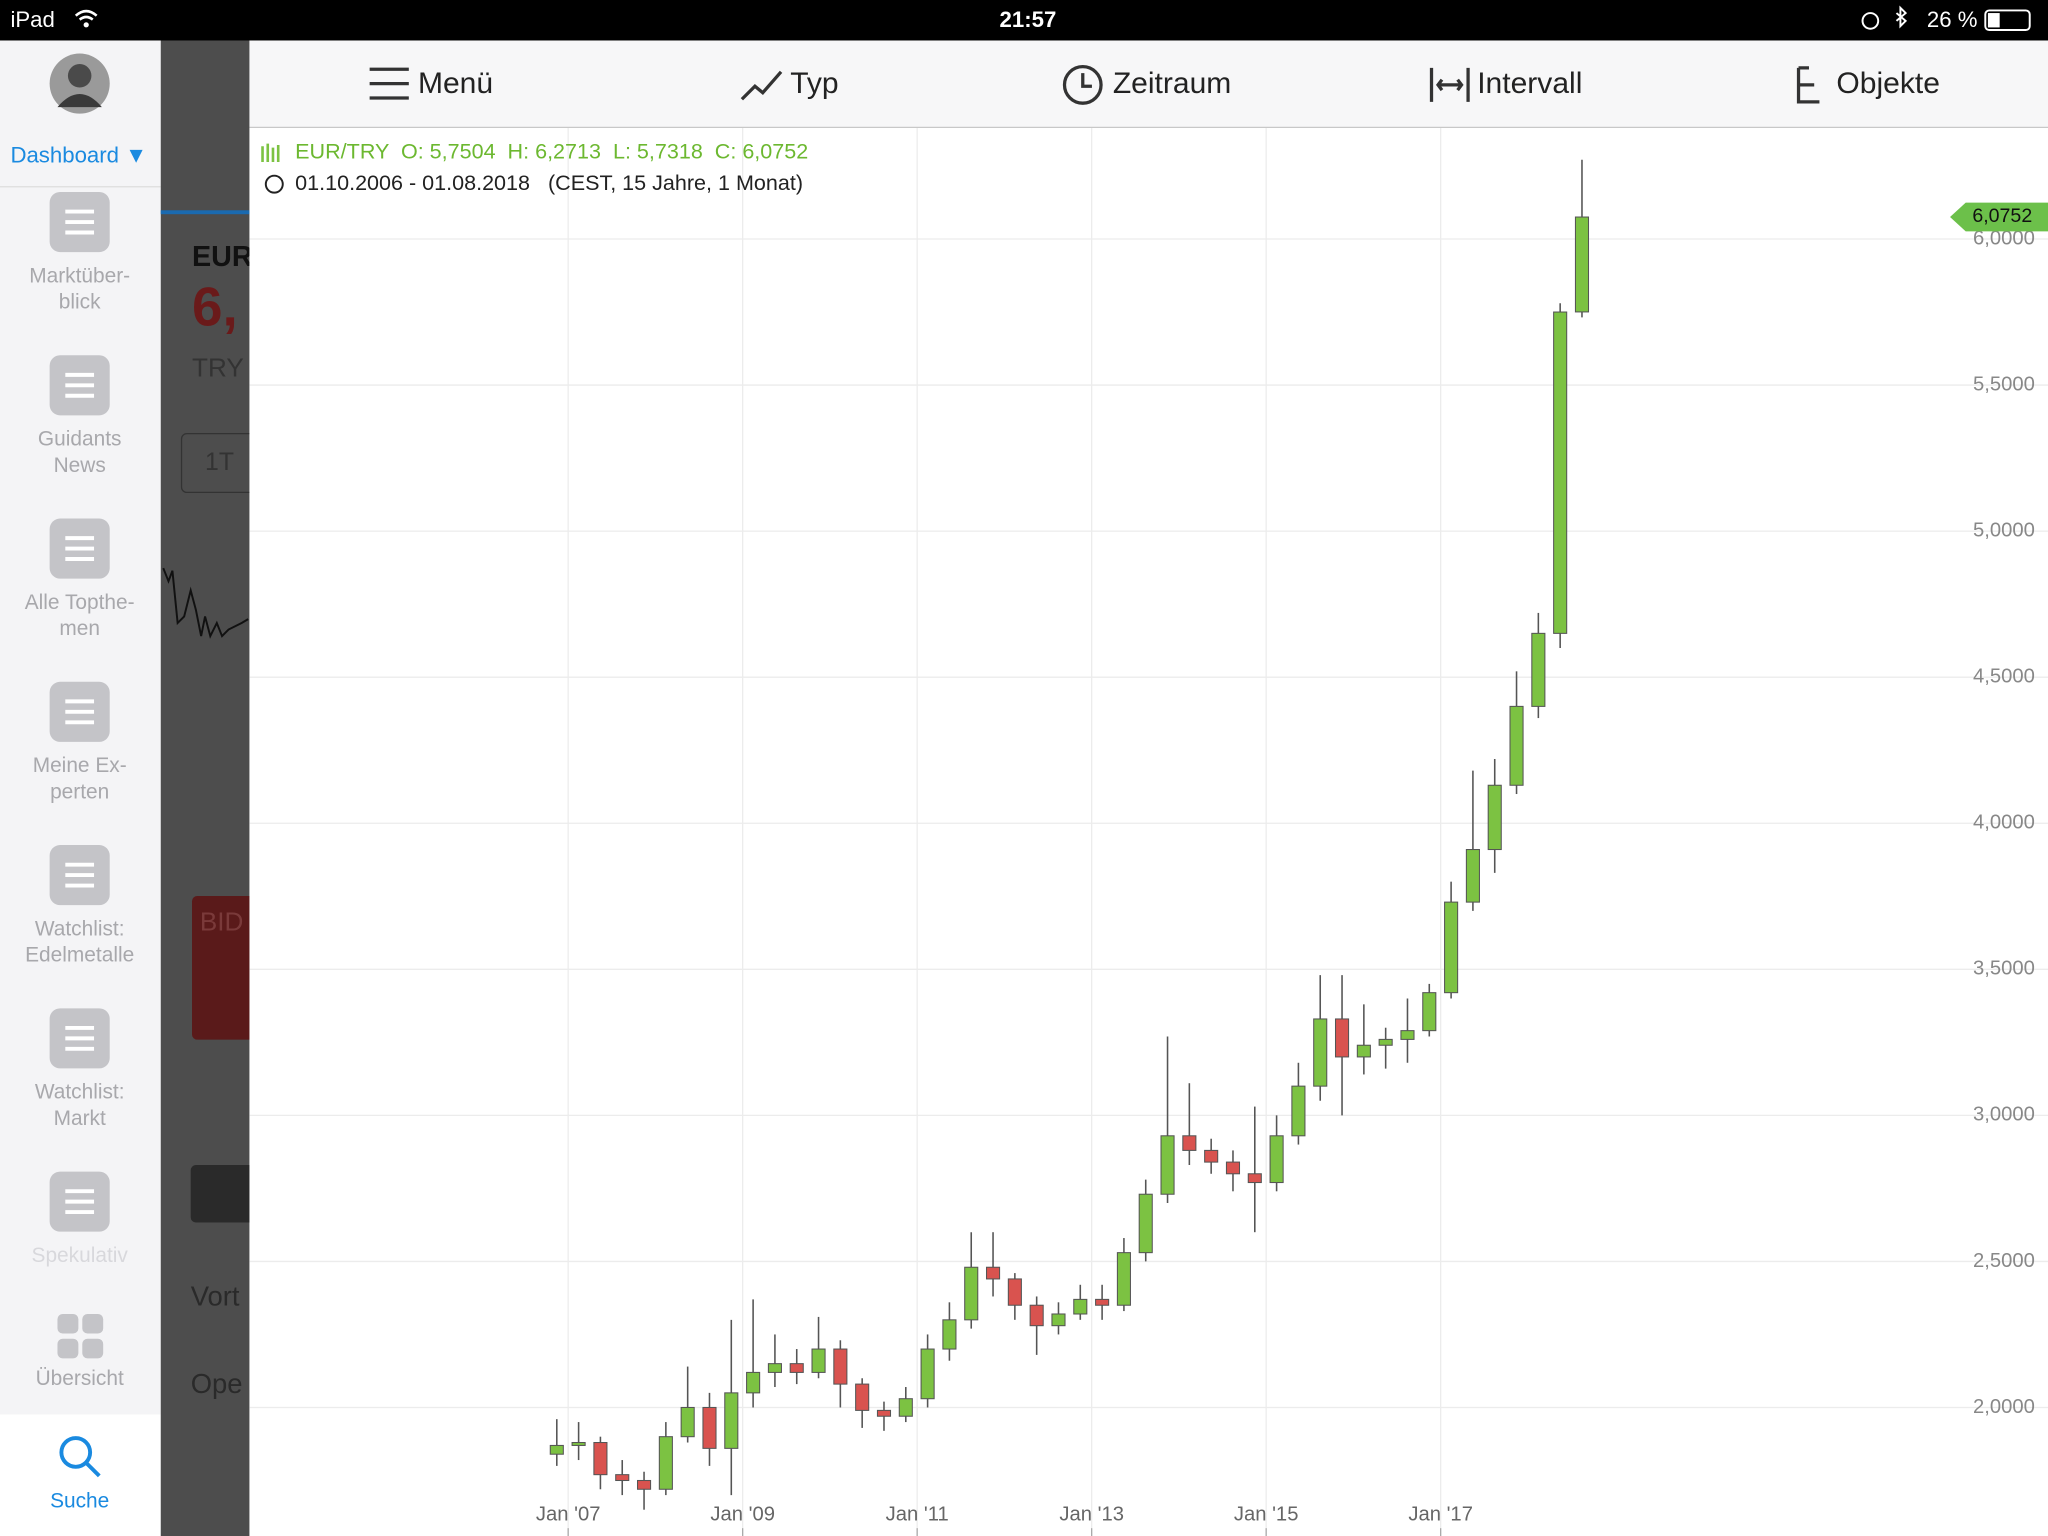 The height and width of the screenshot is (1536, 2048). Describe the element at coordinates (1172, 83) in the screenshot. I see `toolbar-button: Zeitraum` at that location.